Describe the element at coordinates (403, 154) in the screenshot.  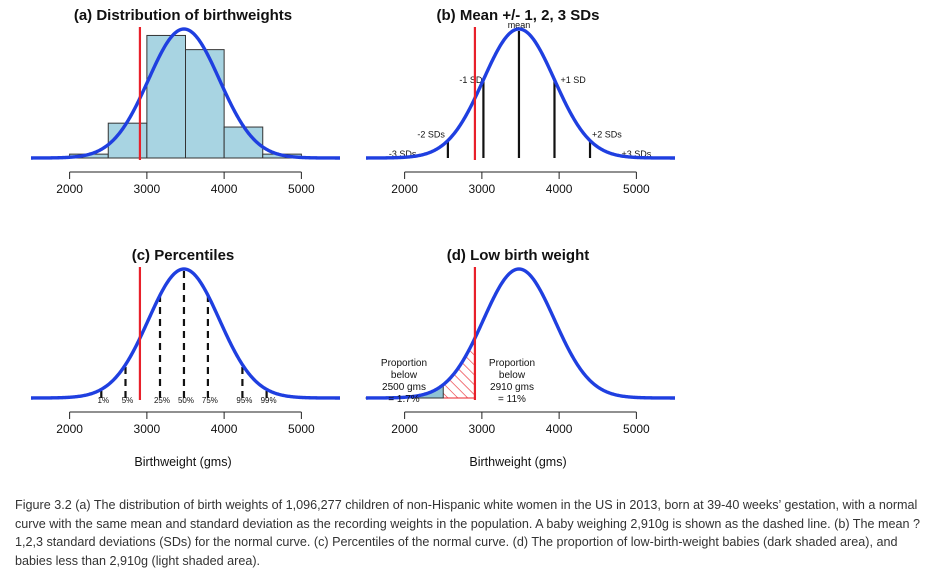
I see `panel-b-sd-label-0: -3 SDs` at that location.